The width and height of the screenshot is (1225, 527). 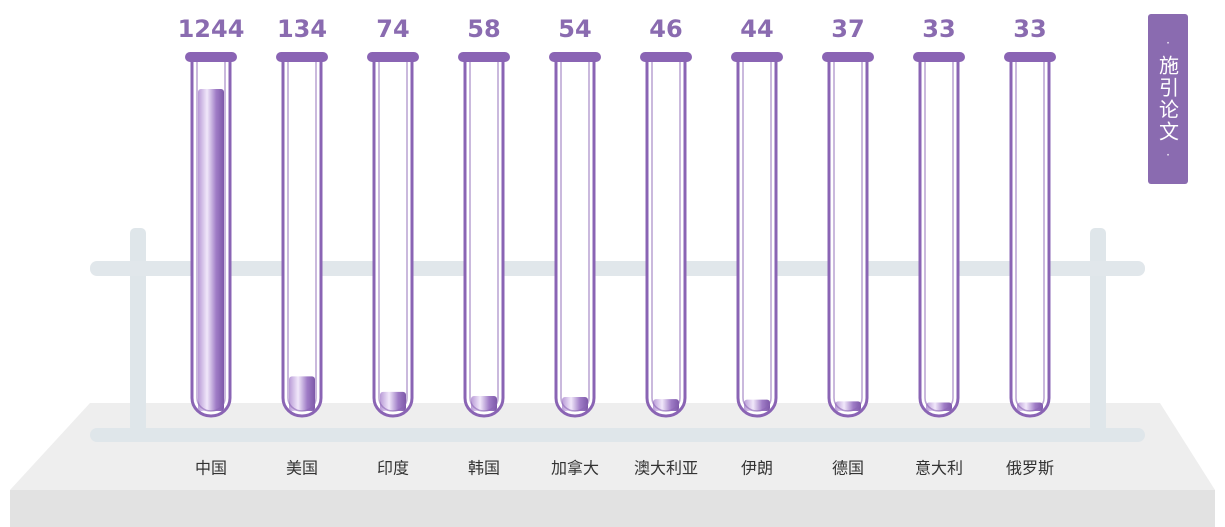 What do you see at coordinates (847, 29) in the screenshot?
I see `value-label: 37` at bounding box center [847, 29].